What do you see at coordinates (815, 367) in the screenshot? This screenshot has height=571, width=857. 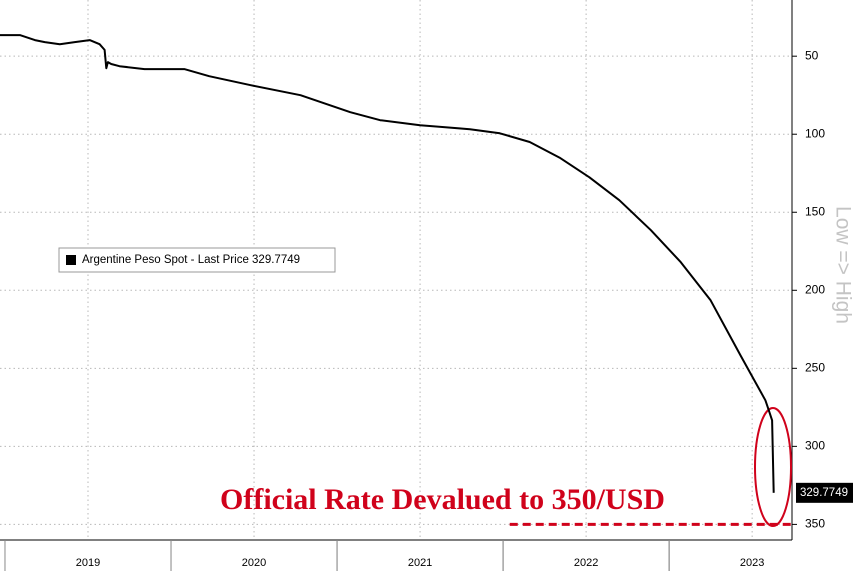 I see `y-tick-label: 250` at bounding box center [815, 367].